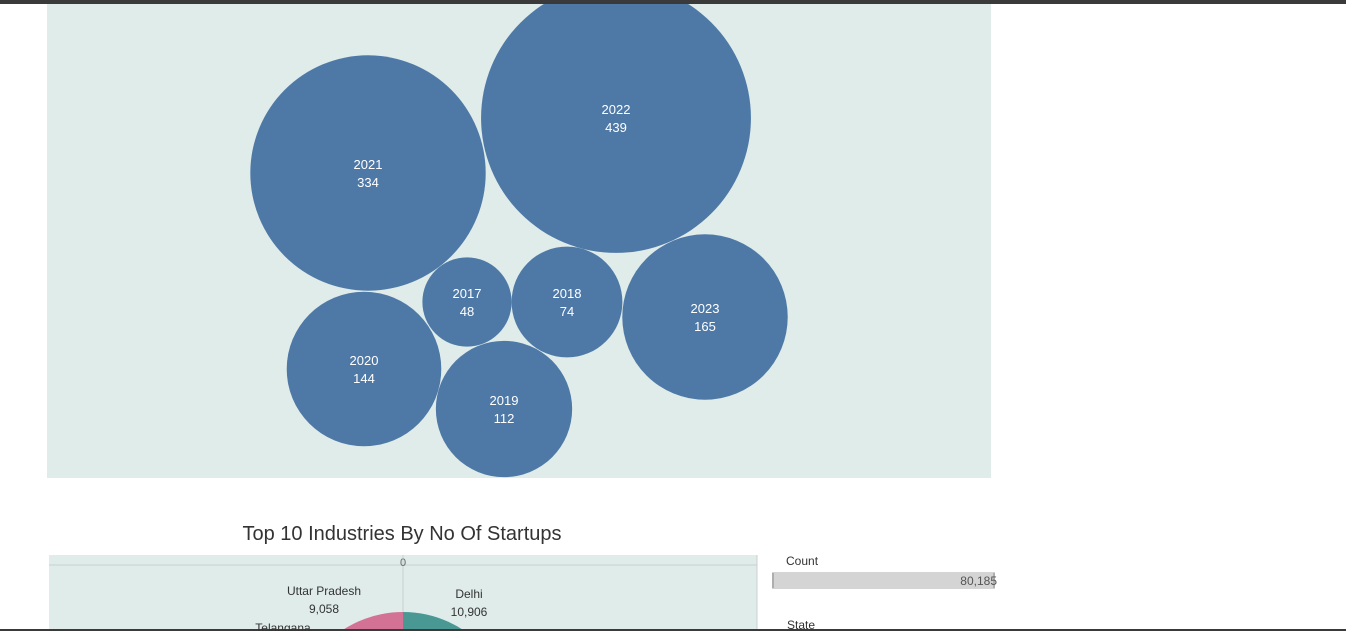 This screenshot has width=1346, height=631. I want to click on slice-value-label: 10,906, so click(469, 612).